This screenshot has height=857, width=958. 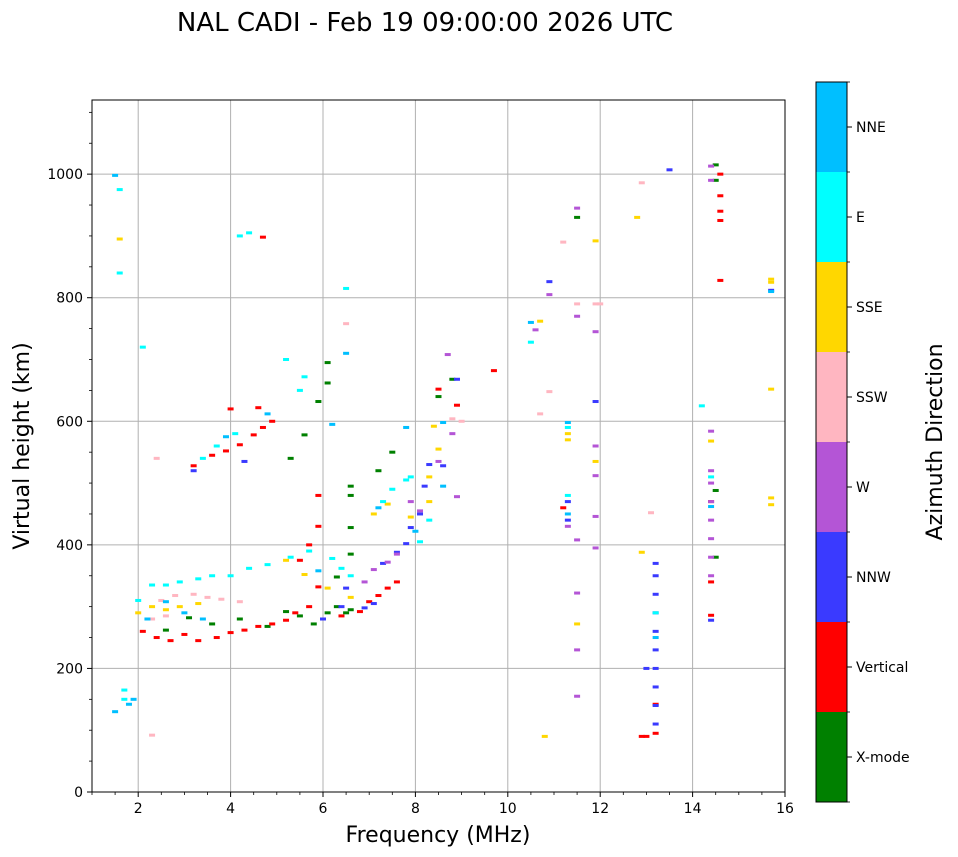 What do you see at coordinates (882, 668) in the screenshot?
I see `colorbar-label: Vertical` at bounding box center [882, 668].